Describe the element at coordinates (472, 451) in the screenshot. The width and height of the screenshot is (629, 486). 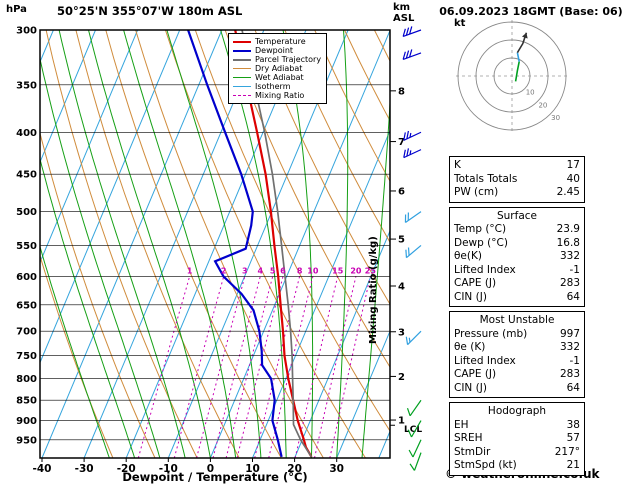
I see `stat-label: StmDir` at that location.